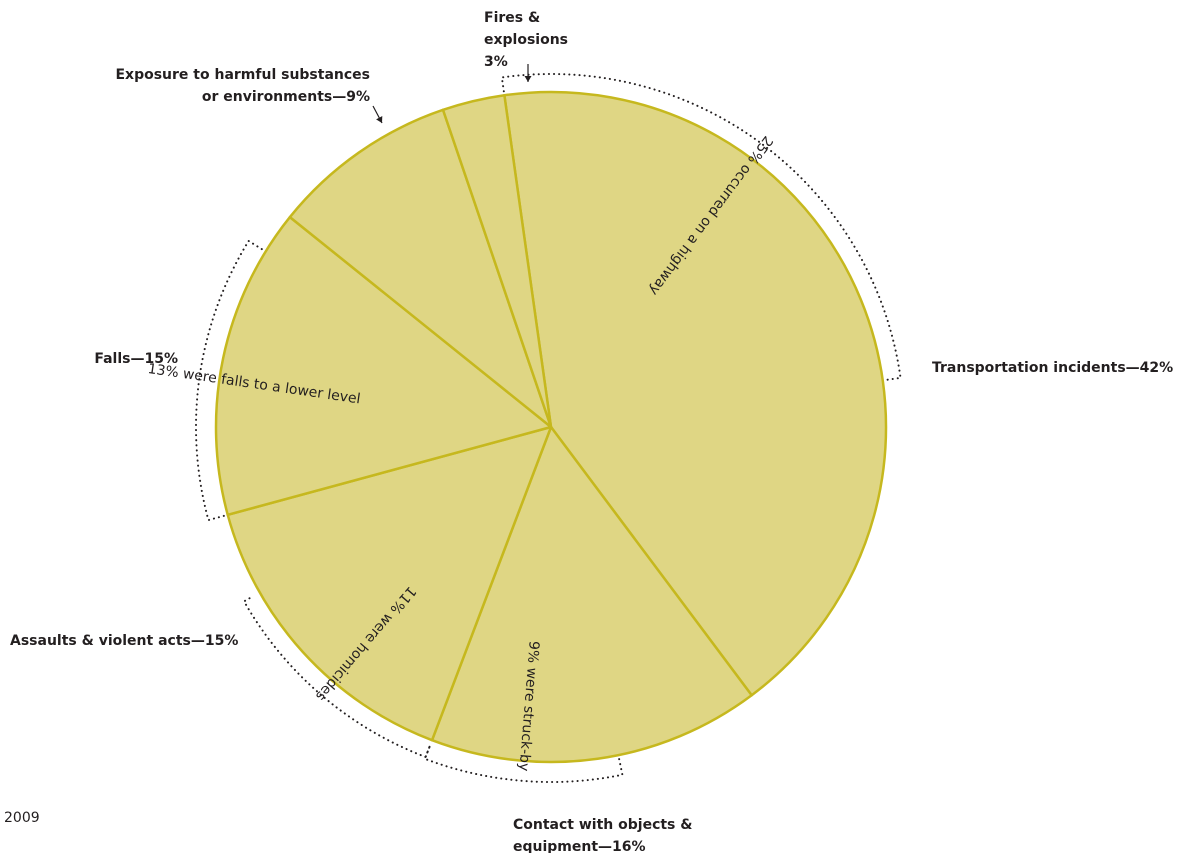 Image resolution: width=1183 pixels, height=853 pixels. Describe the element at coordinates (136, 359) in the screenshot. I see `label-falls: Falls—15%` at that location.